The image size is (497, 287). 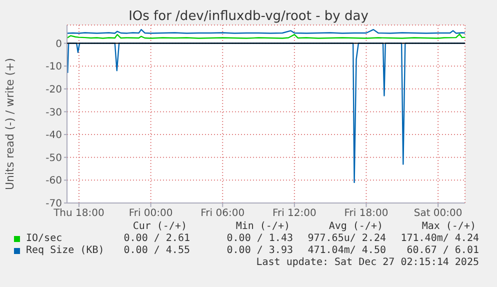 What do you see at coordinates (367, 262) in the screenshot?
I see `text: Last update: Sat Dec 27 02:15:14 2025` at bounding box center [367, 262].